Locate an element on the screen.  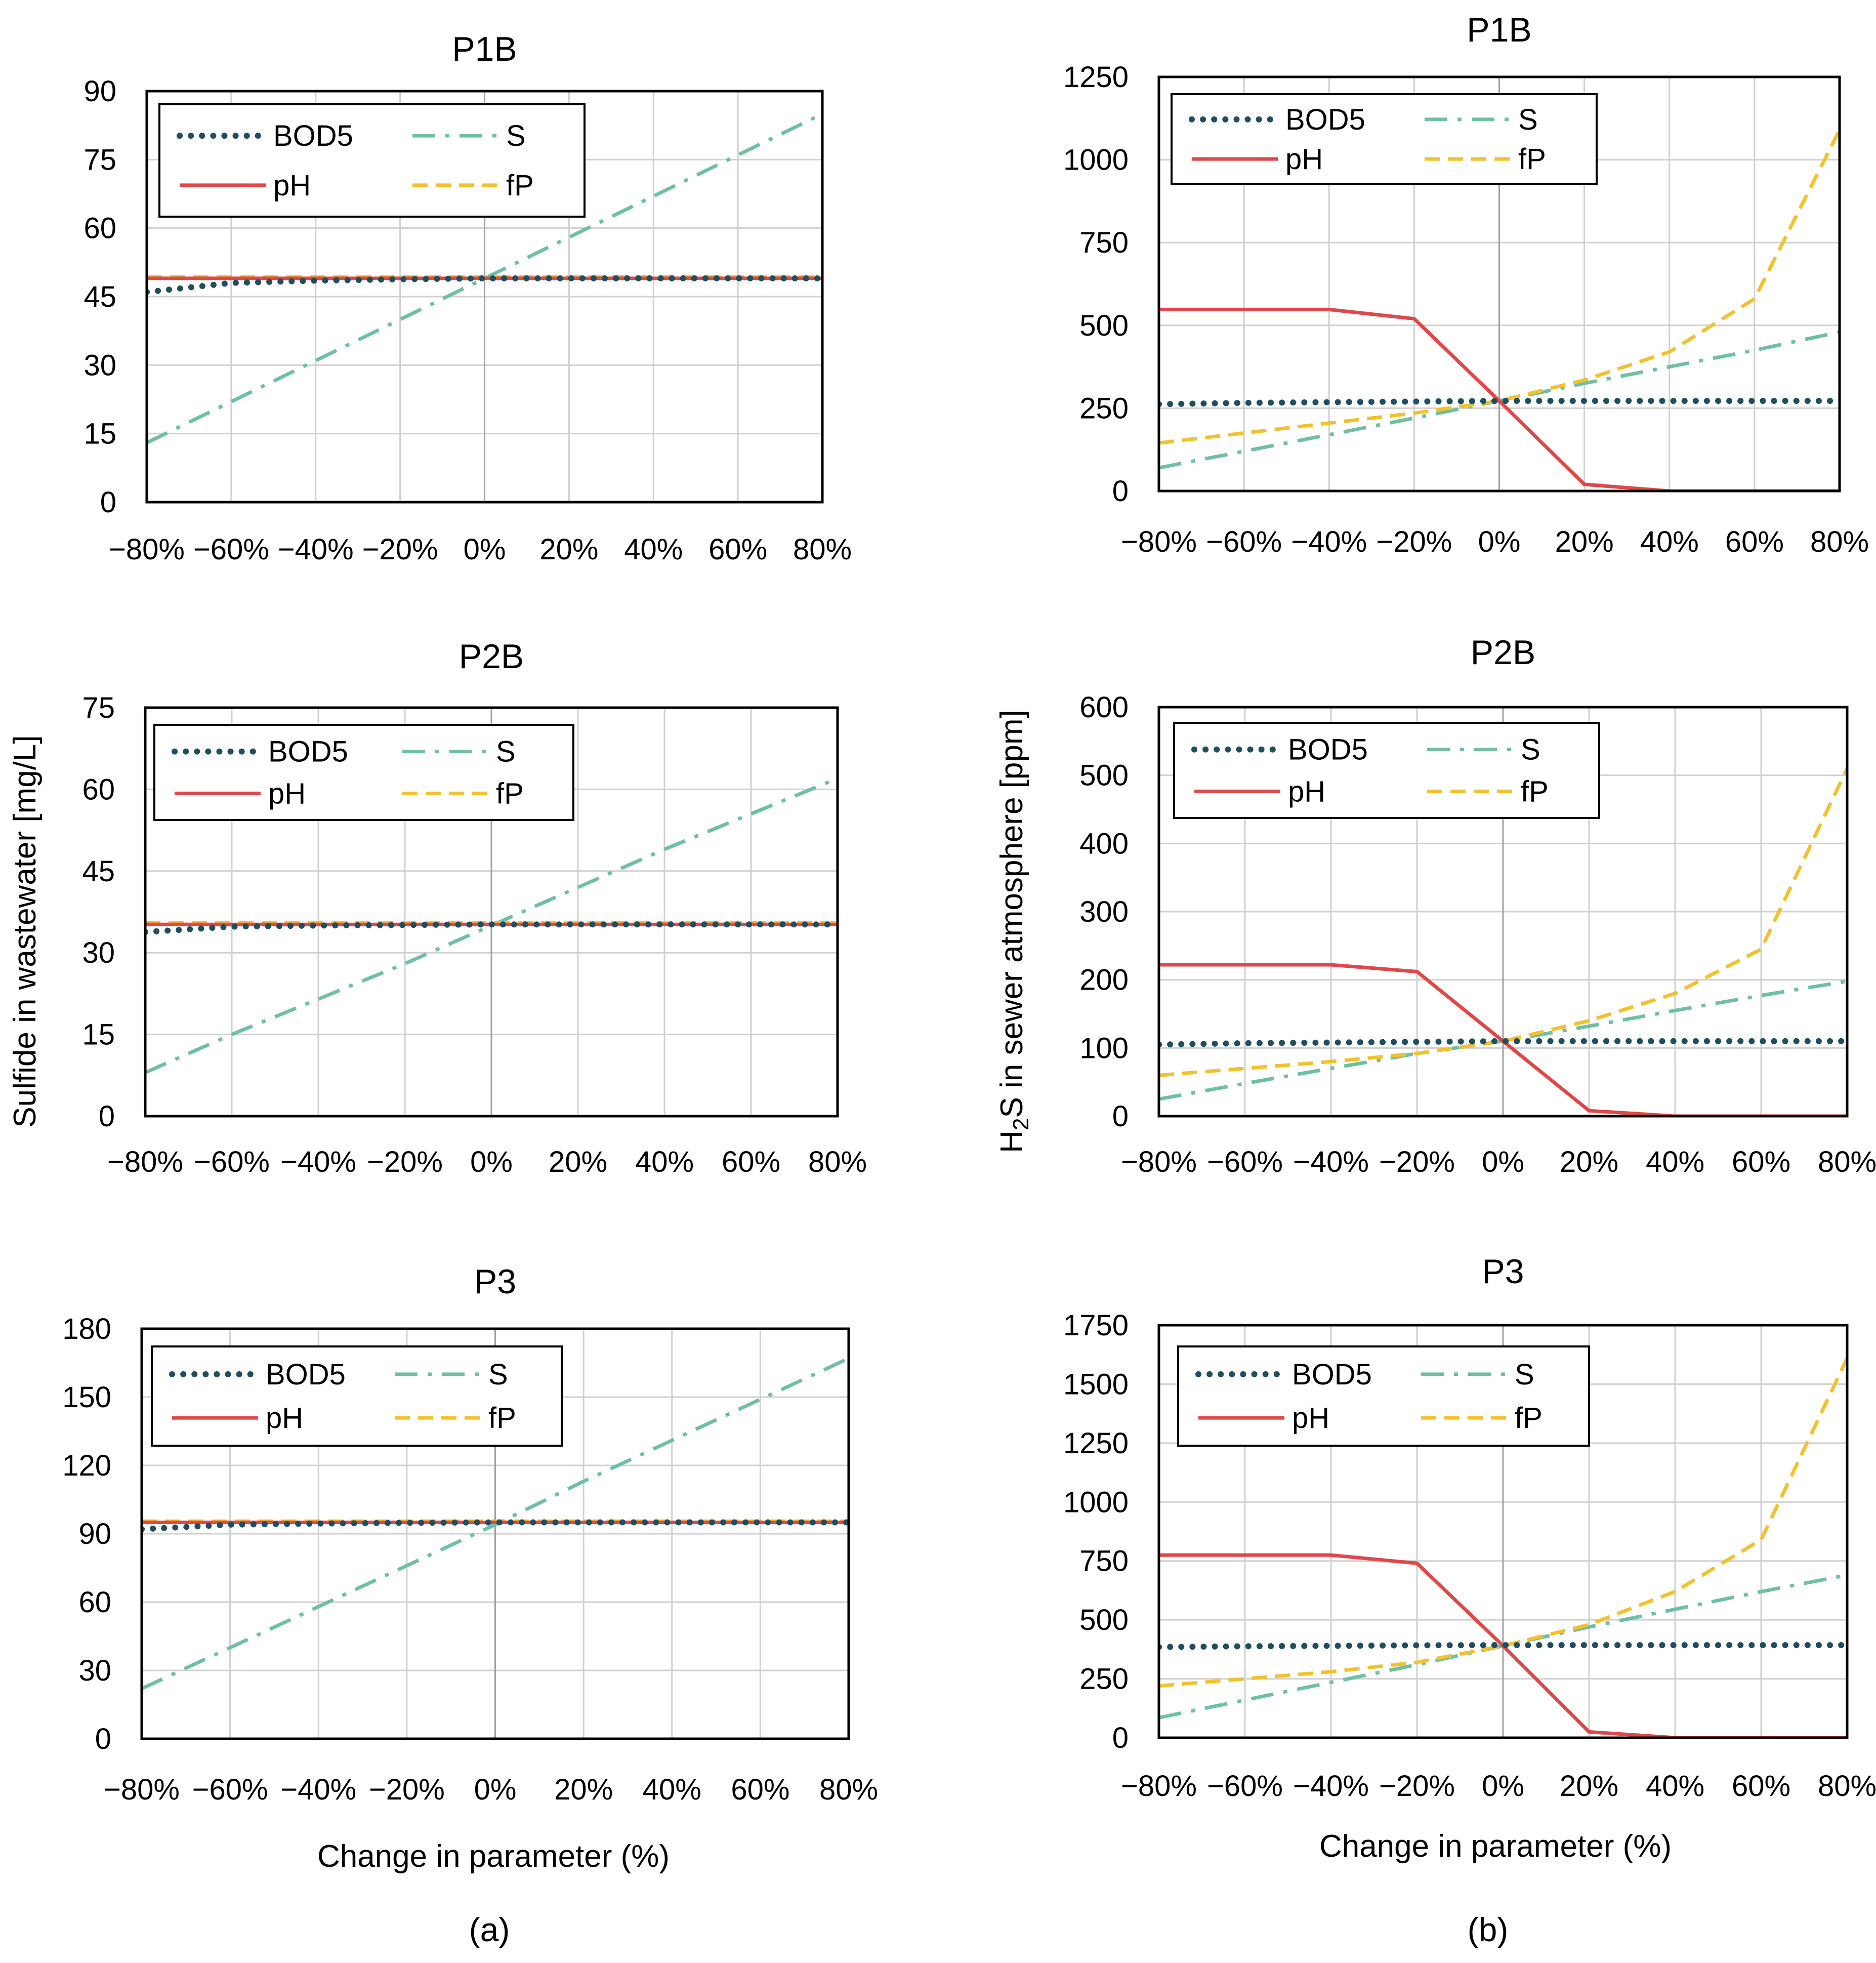
x-axis-label-right: Change in parameter (%) is located at coordinates (1495, 1847).